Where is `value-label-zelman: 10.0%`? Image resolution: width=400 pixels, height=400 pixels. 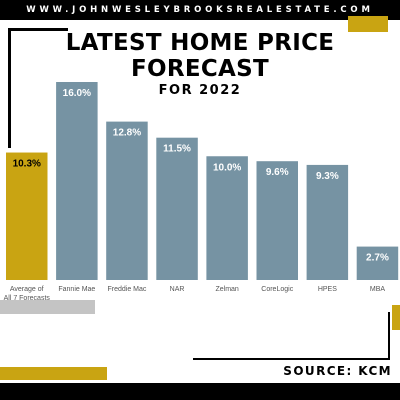
value-label-zelman: 10.0% is located at coordinates (227, 167).